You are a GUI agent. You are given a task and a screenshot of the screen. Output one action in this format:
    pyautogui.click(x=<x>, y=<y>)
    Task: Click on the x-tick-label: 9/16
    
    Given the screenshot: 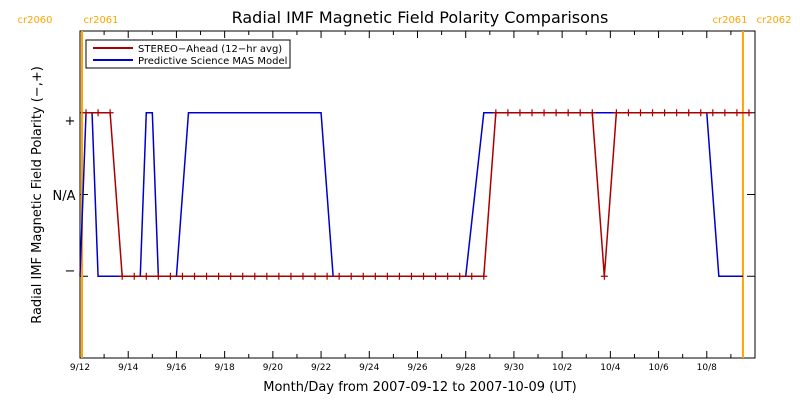 What is the action you would take?
    pyautogui.click(x=176, y=368)
    